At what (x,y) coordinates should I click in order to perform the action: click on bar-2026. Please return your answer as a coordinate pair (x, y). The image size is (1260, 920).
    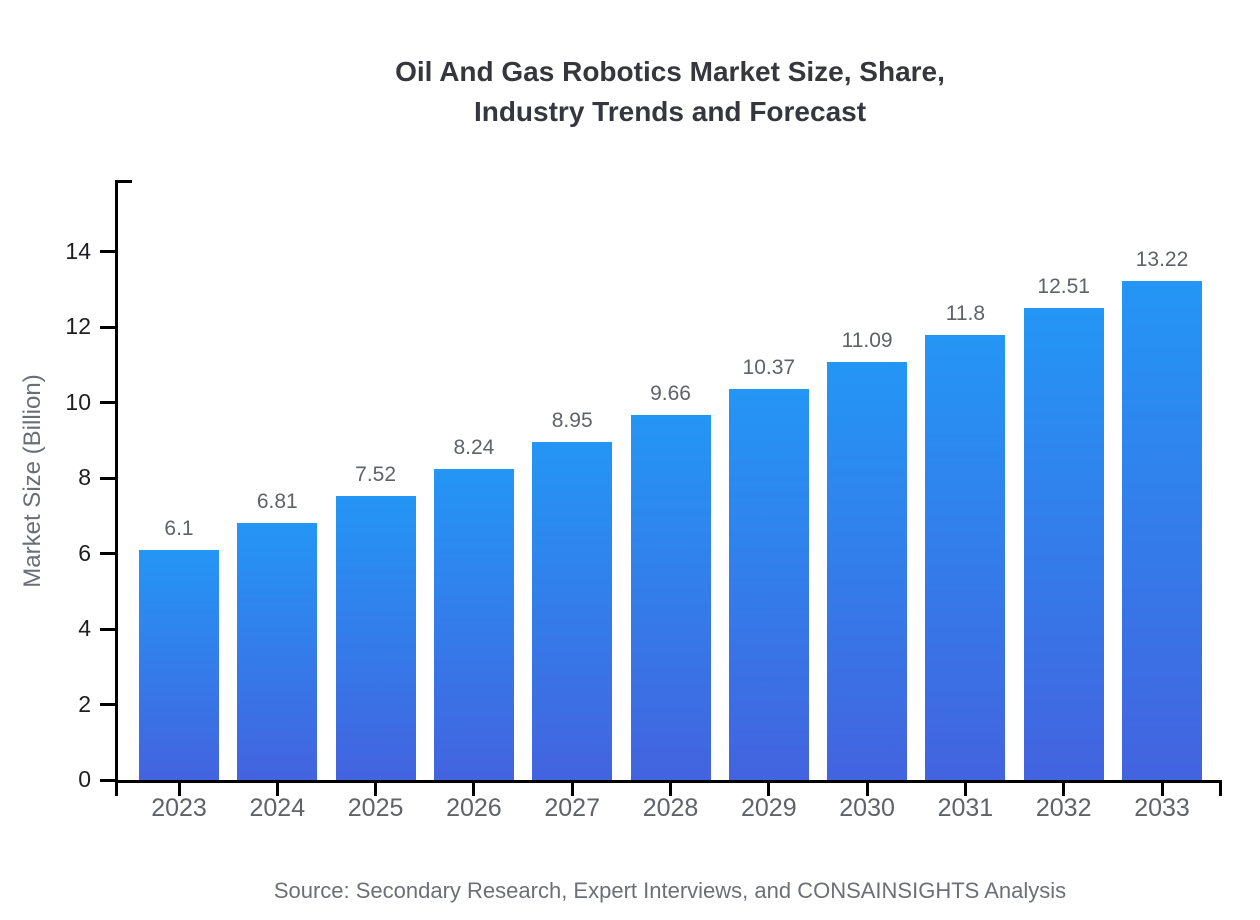
    Looking at the image, I should click on (473, 624).